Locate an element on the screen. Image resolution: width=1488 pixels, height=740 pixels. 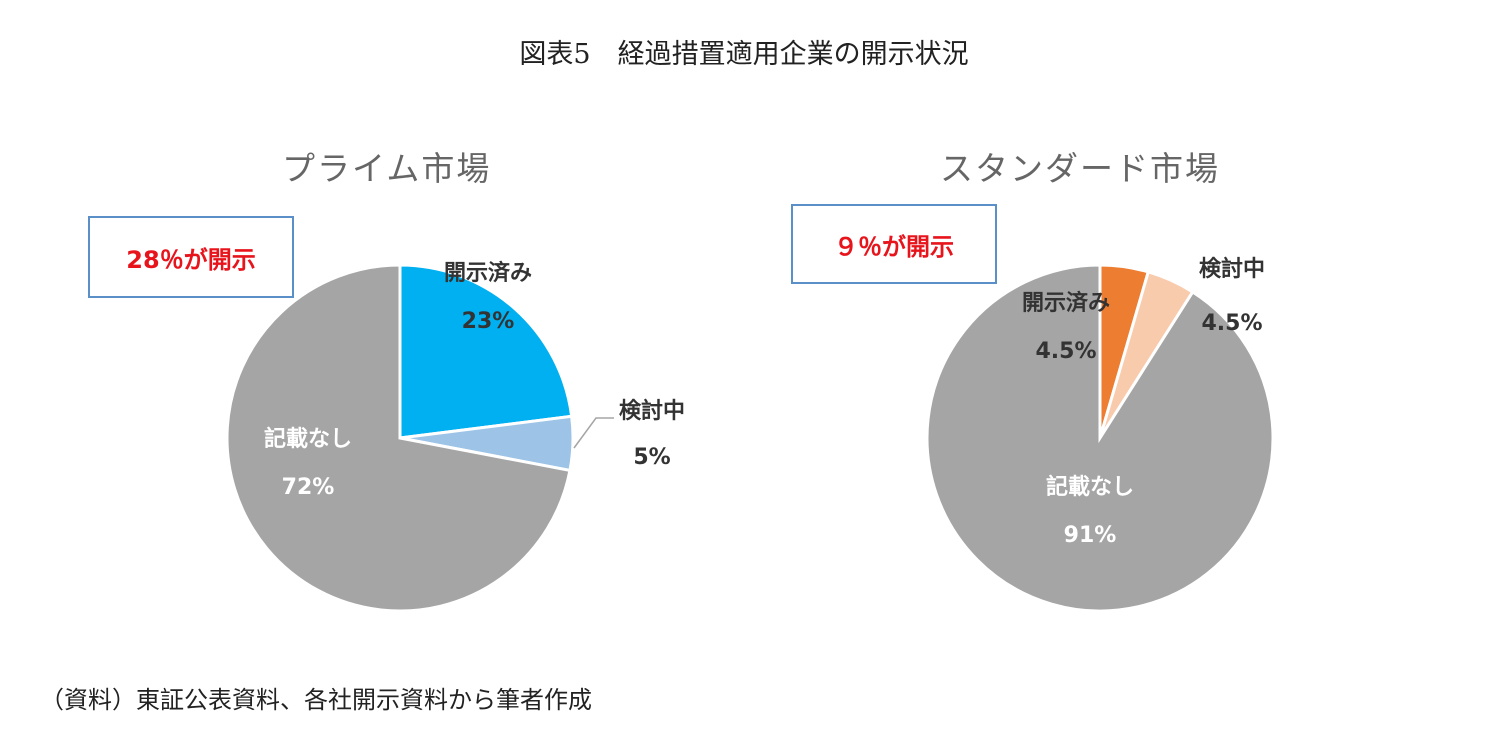
prime-chart-title: プライム市場 is located at coordinates (387, 168).